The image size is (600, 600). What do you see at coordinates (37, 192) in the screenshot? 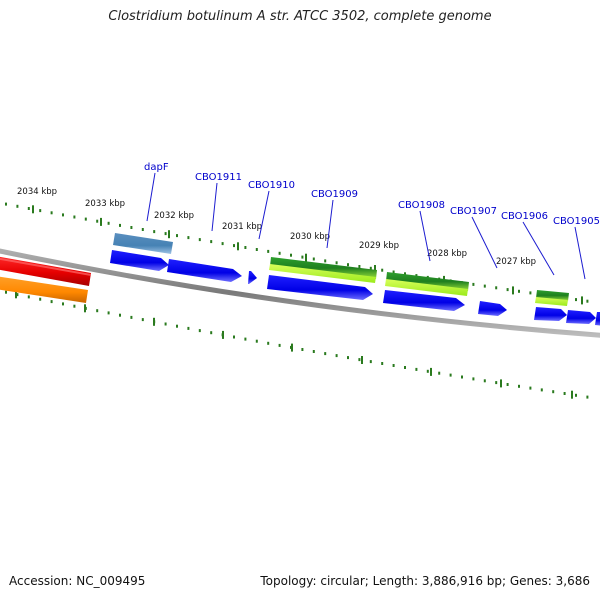
I see `scale-label-2034: 2034 kbp` at bounding box center [37, 192].